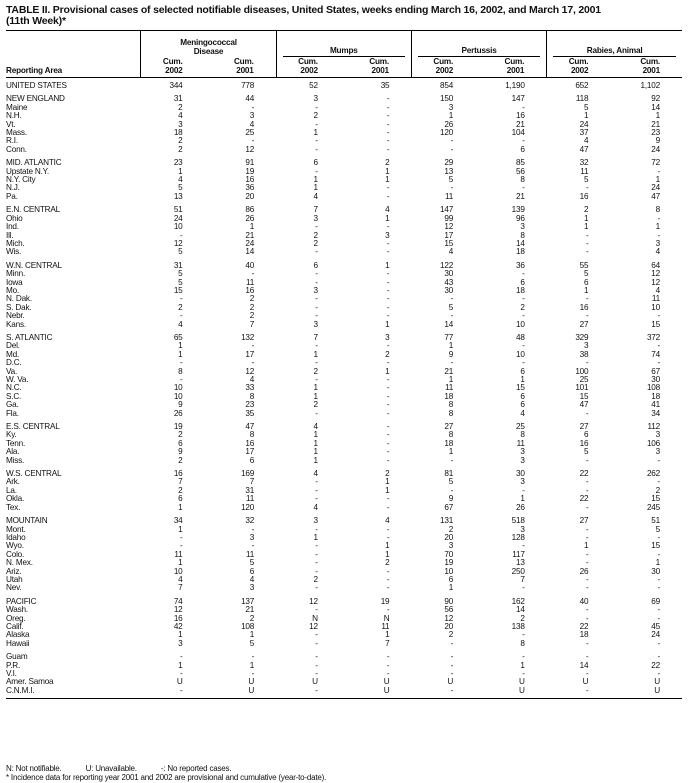  What do you see at coordinates (34, 474) in the screenshot?
I see `reporting-area-cell: W.S. CENTRAL` at bounding box center [34, 474].